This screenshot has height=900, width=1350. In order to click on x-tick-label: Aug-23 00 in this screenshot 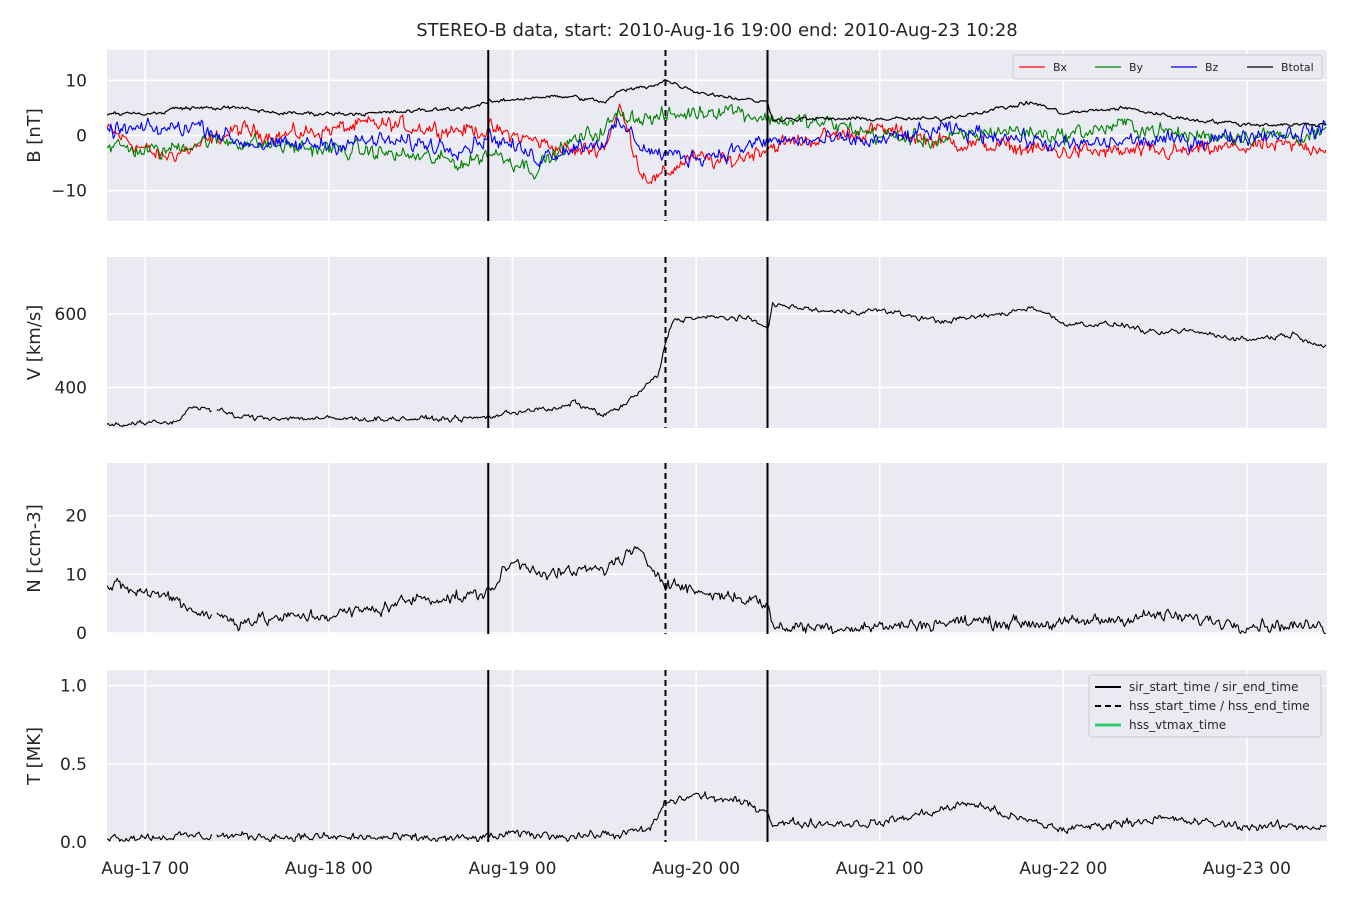, I will do `click(1247, 869)`.